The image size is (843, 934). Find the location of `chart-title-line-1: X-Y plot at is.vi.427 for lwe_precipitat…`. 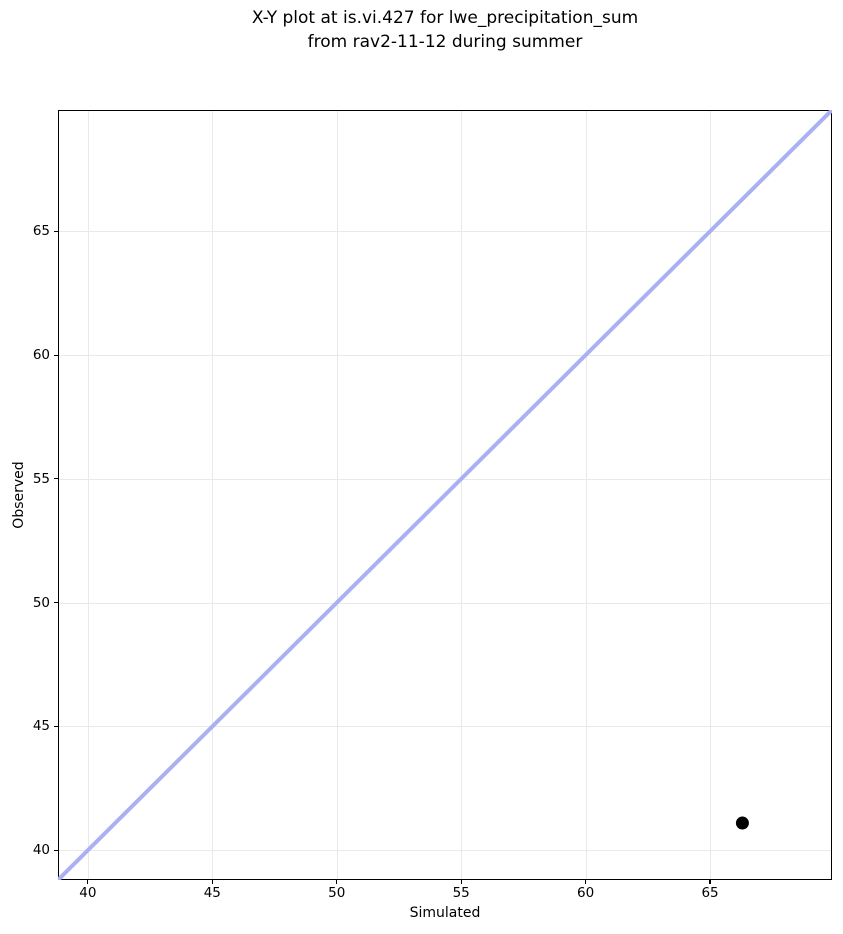

chart-title-line-1: X-Y plot at is.vi.427 for lwe_precipitat… is located at coordinates (445, 18).